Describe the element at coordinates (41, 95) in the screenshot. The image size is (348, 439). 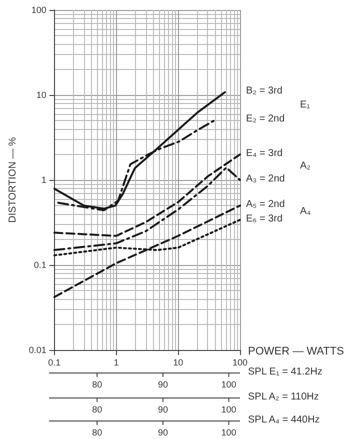
I see `y-tick-label: 10` at that location.